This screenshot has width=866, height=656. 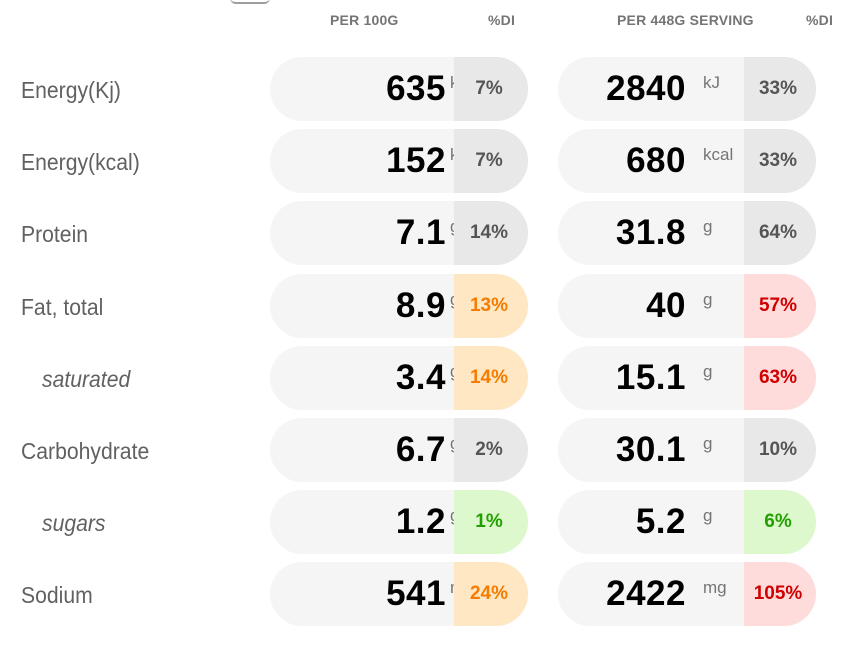 What do you see at coordinates (780, 594) in the screenshot?
I see `per-serving-di-percent: 105%` at bounding box center [780, 594].